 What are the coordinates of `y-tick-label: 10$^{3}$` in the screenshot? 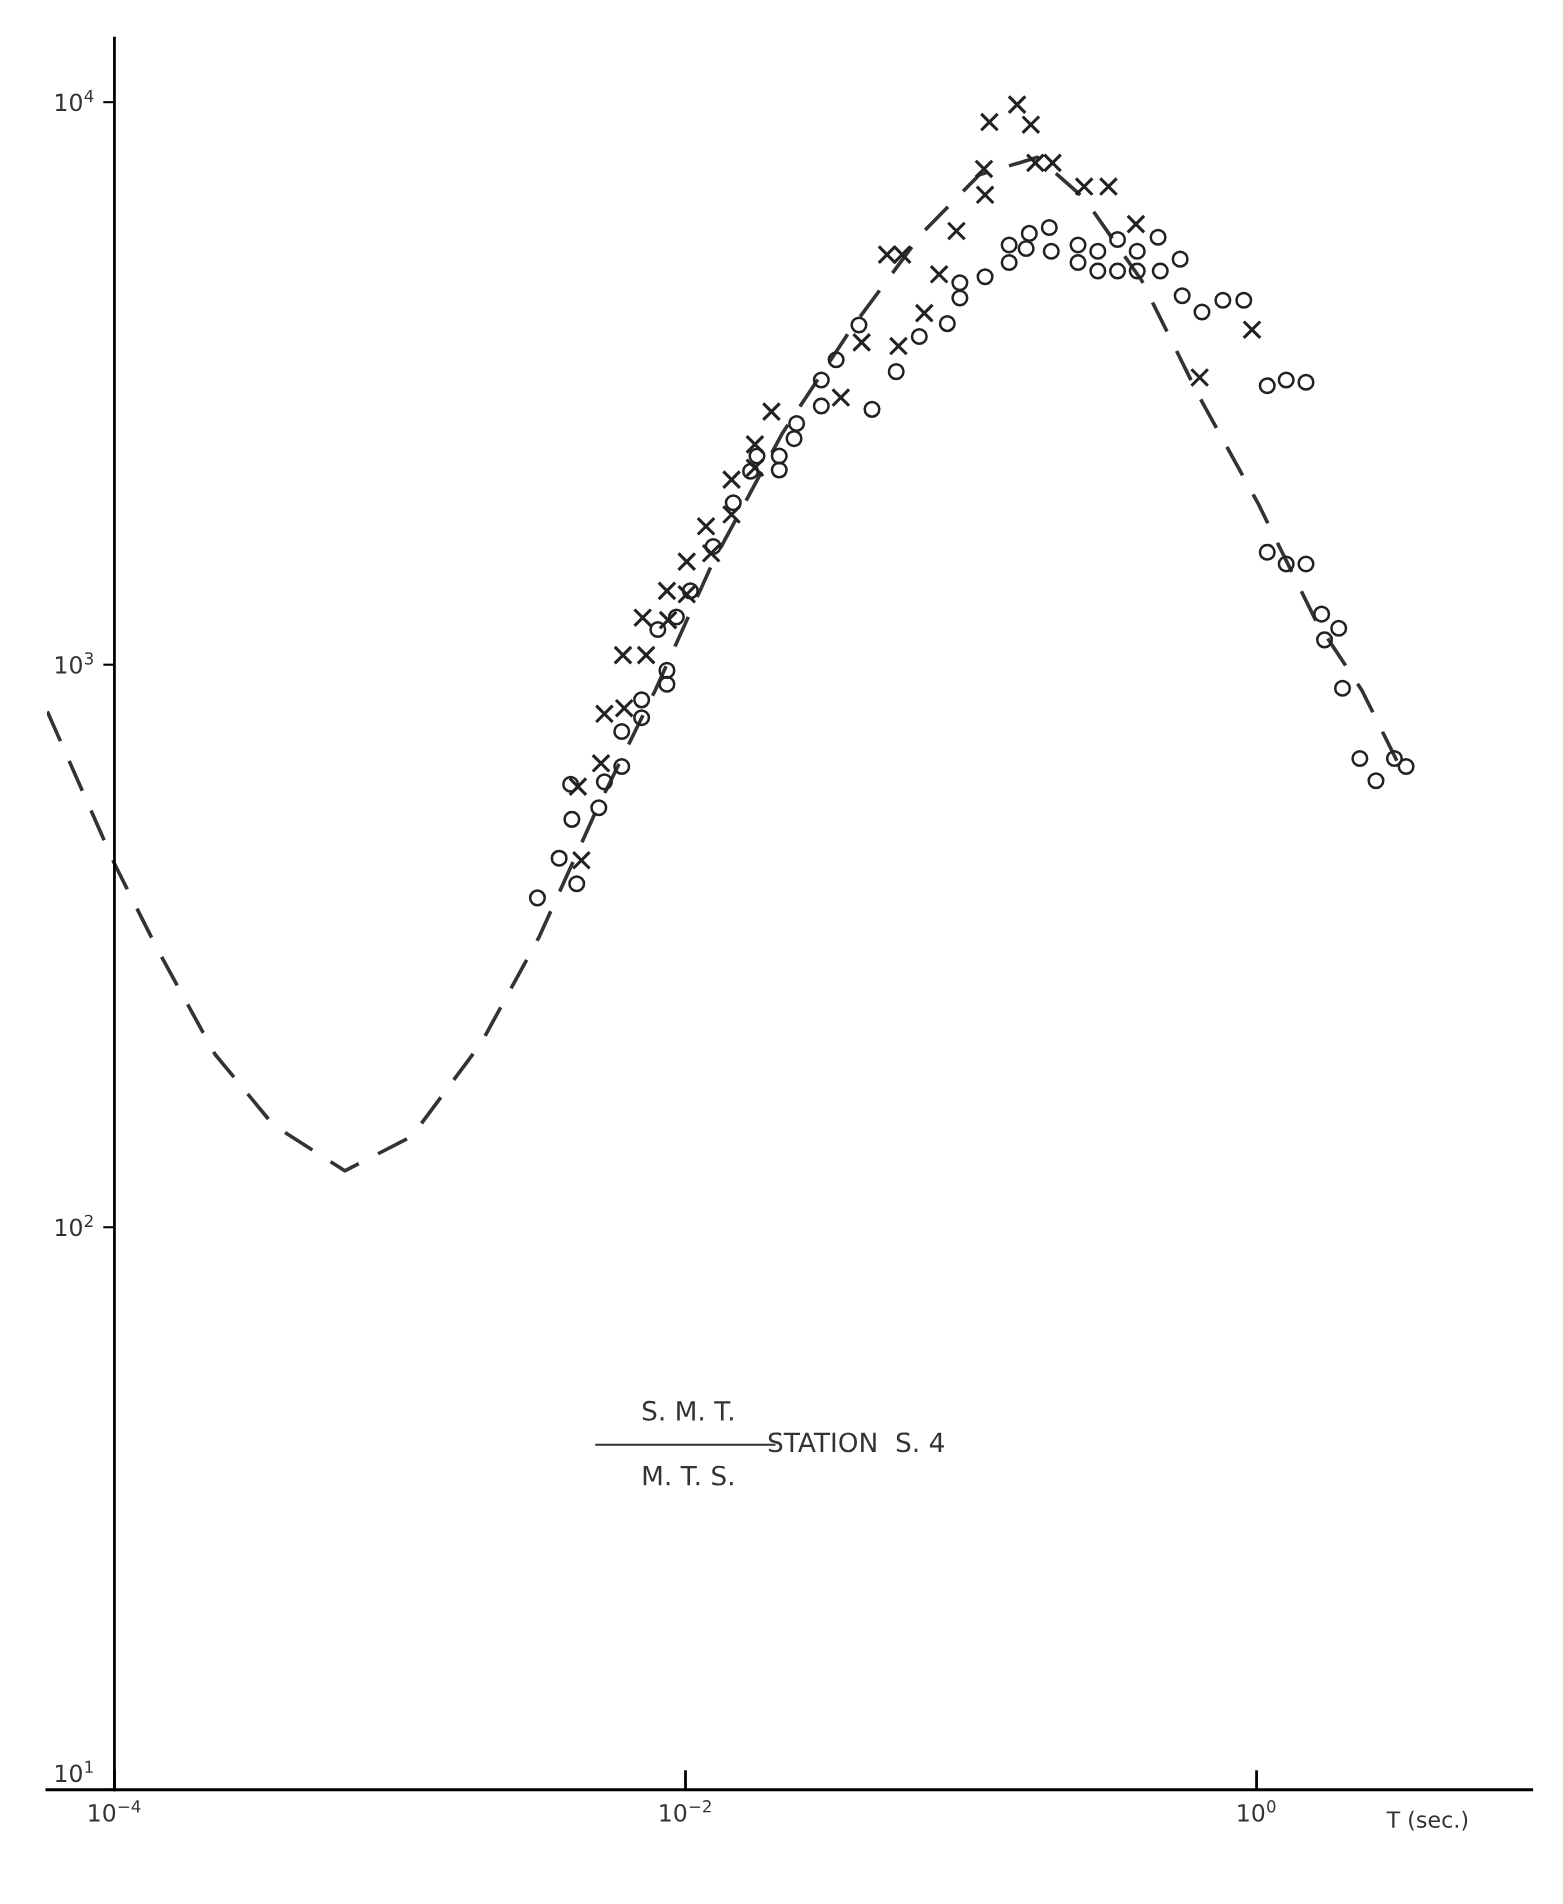 It's located at (74, 663).